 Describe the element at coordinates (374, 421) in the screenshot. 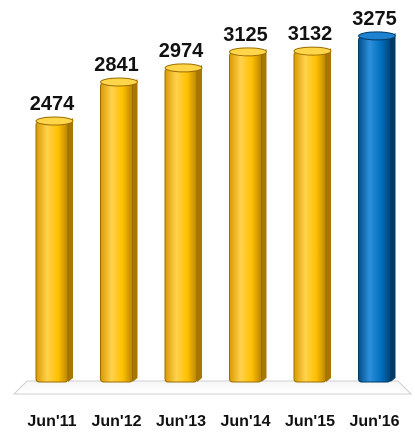

I see `x-tick-label-6: Jun'16` at that location.